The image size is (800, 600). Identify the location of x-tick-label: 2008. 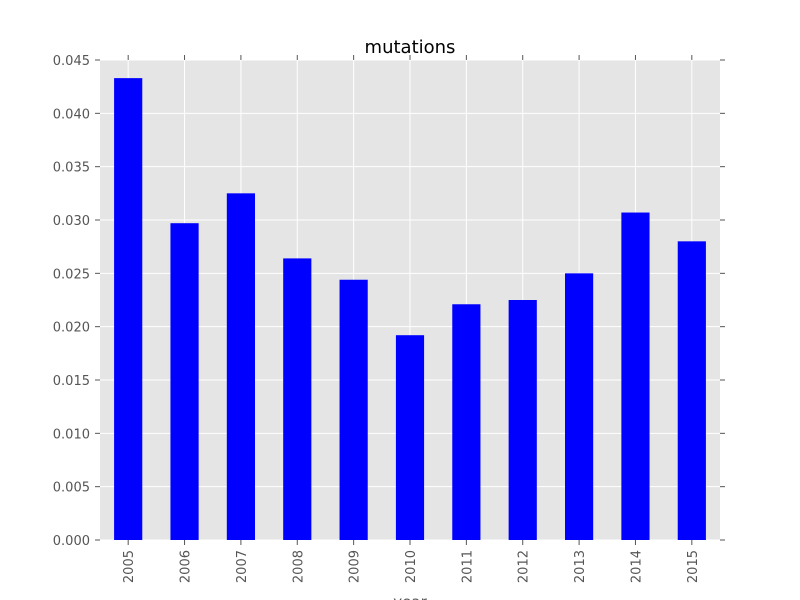
(298, 566).